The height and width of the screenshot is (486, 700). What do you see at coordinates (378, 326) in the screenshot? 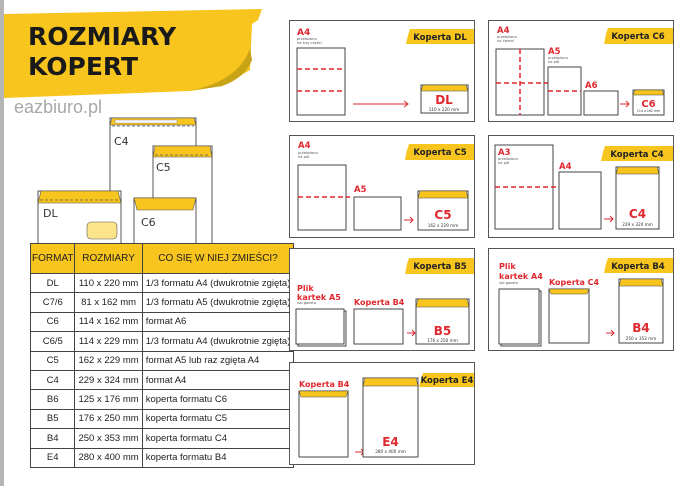
I see `envelope-b4` at bounding box center [378, 326].